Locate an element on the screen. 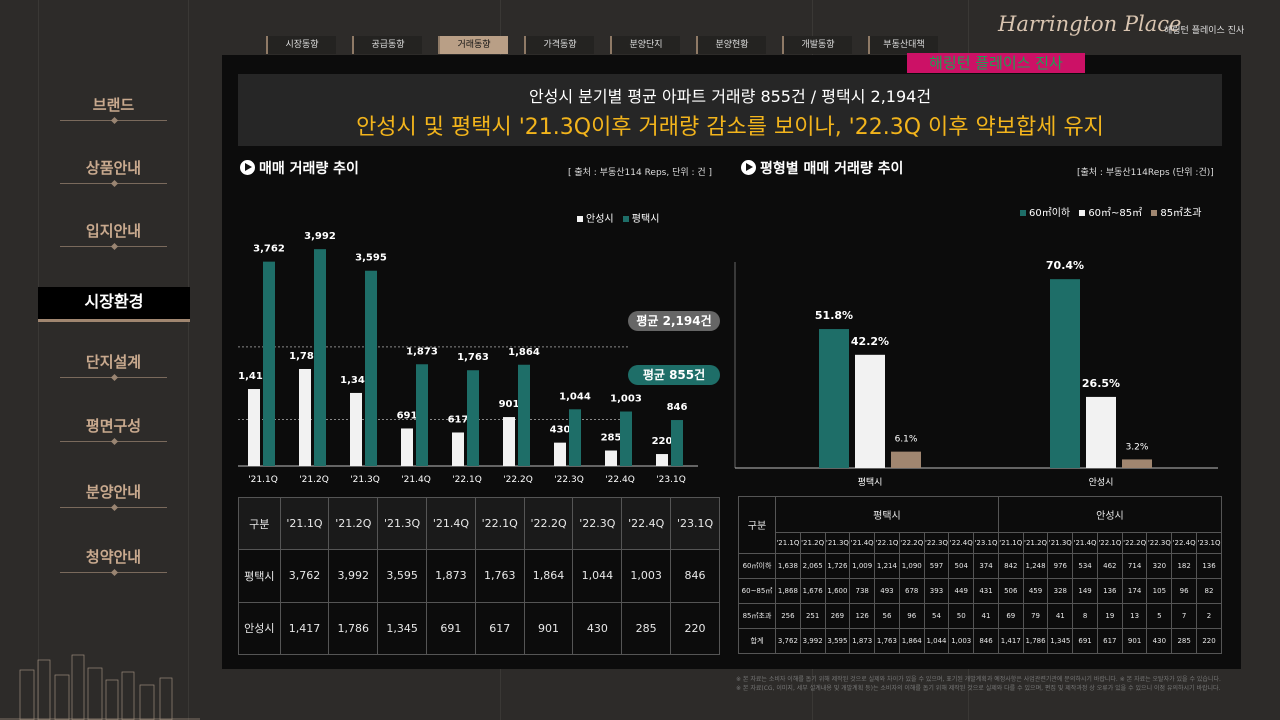 The image size is (1280, 720). sidebar-item: 청약안내 is located at coordinates (113, 559).